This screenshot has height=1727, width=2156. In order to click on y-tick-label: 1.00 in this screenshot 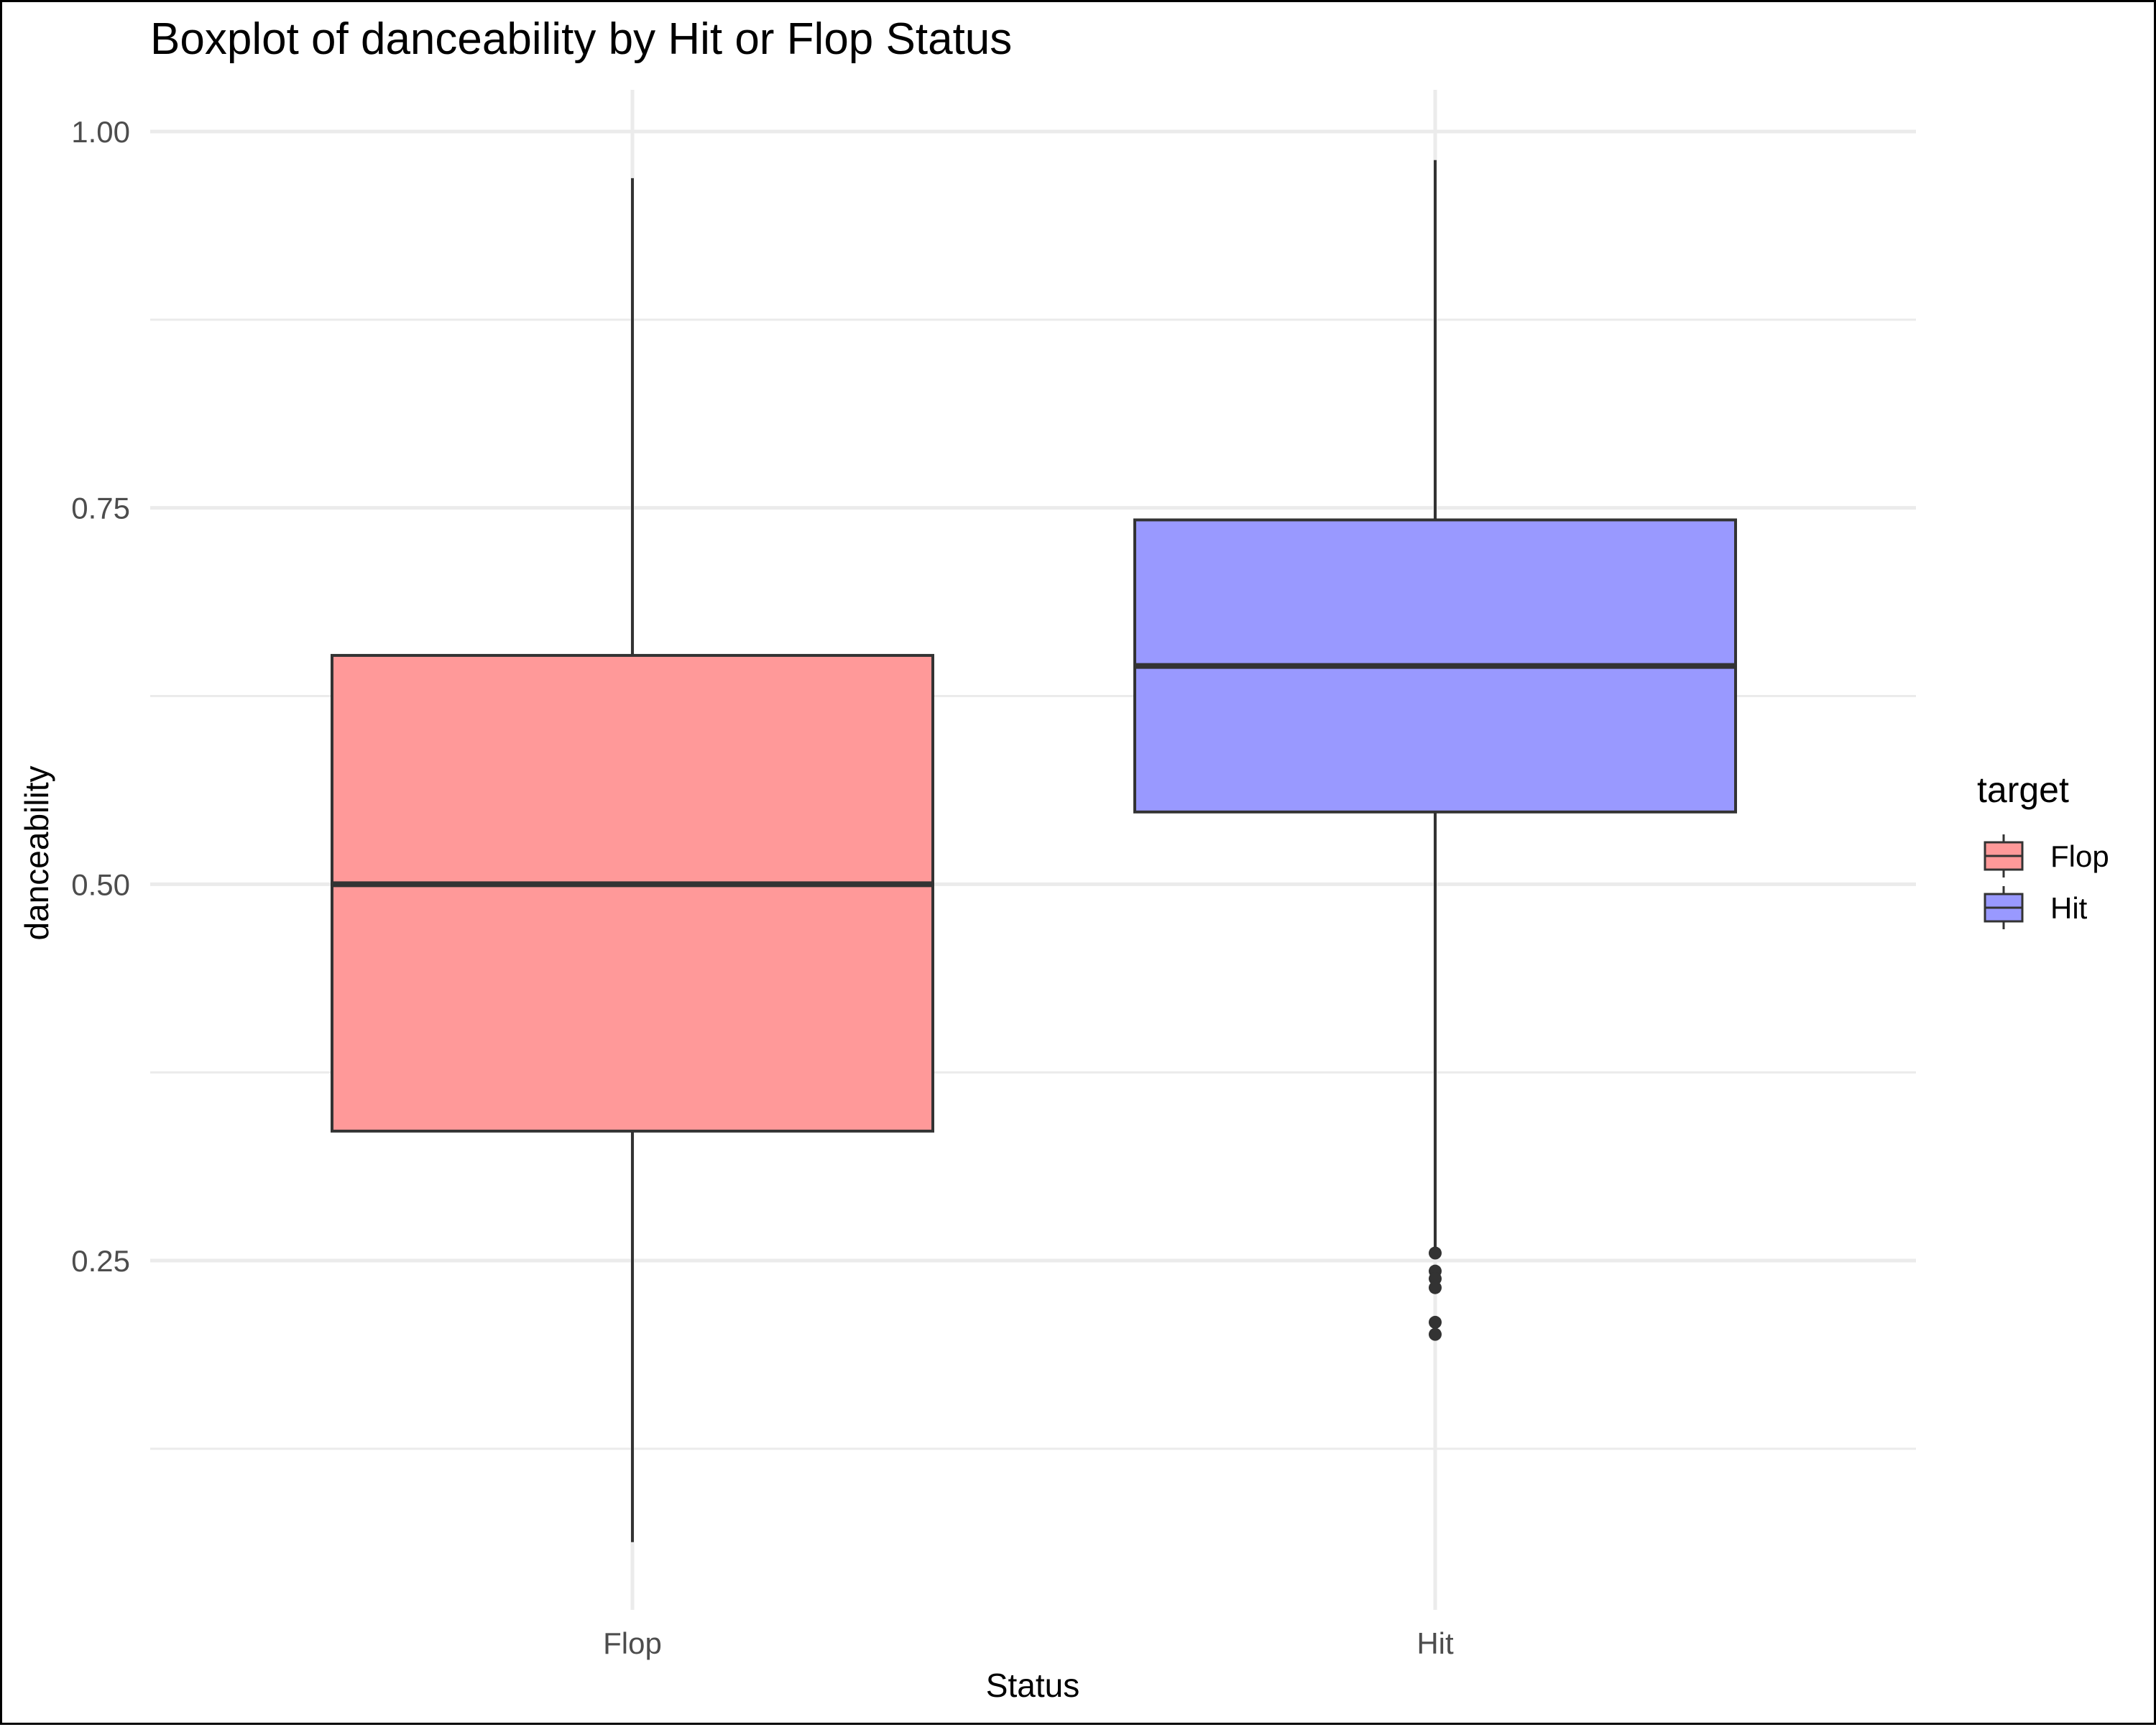, I will do `click(101, 132)`.